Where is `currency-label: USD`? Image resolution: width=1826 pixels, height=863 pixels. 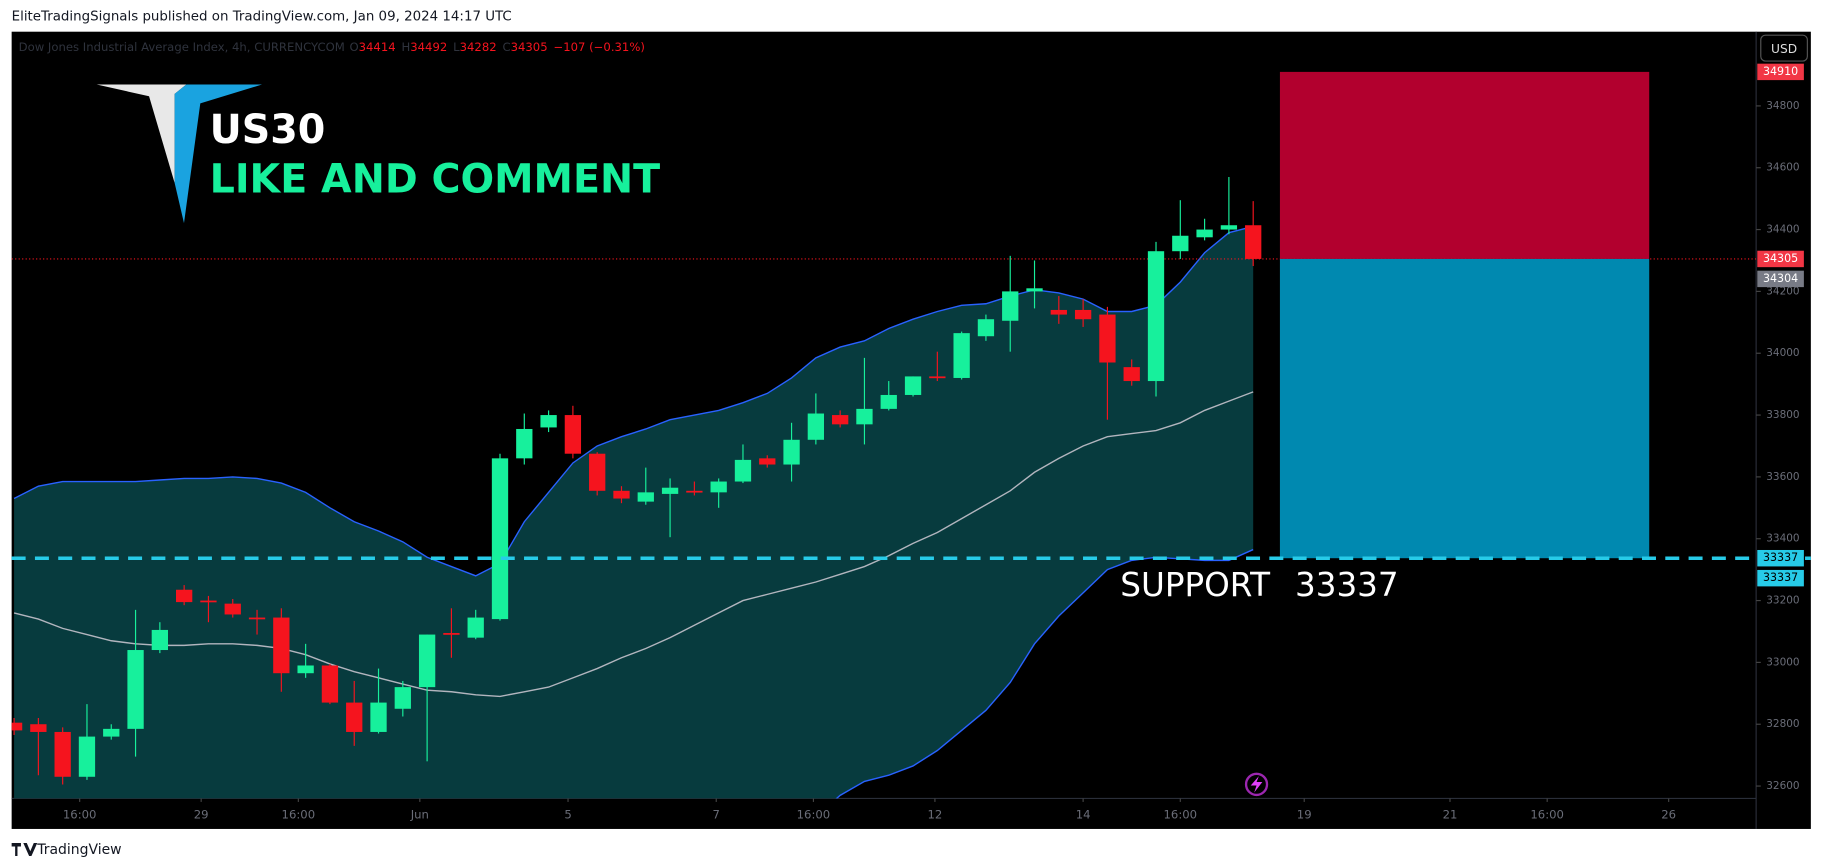 currency-label: USD is located at coordinates (1784, 49).